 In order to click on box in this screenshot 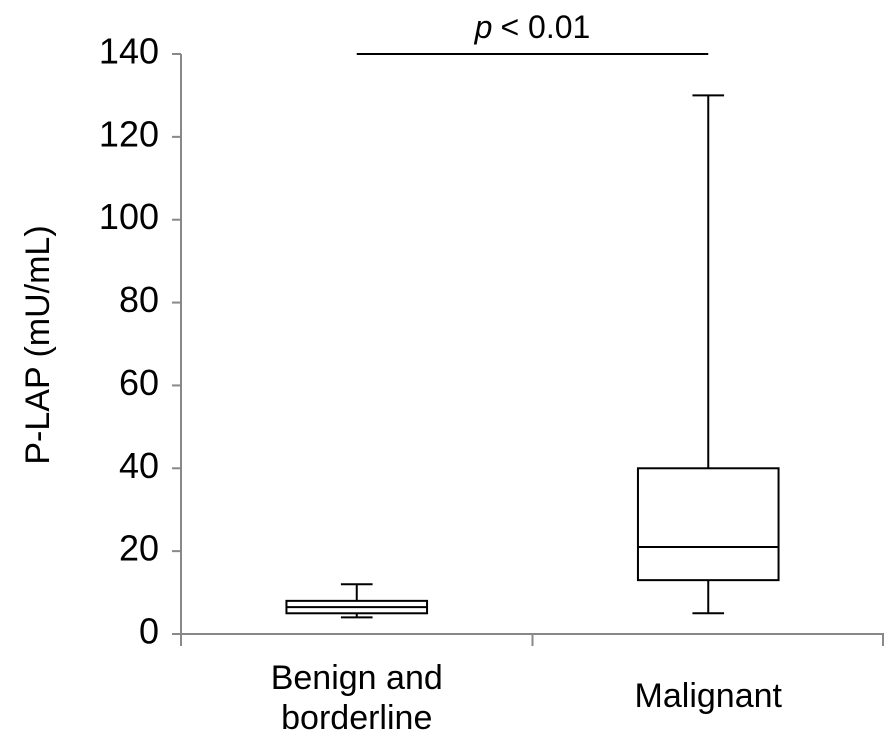, I will do `click(708, 524)`.